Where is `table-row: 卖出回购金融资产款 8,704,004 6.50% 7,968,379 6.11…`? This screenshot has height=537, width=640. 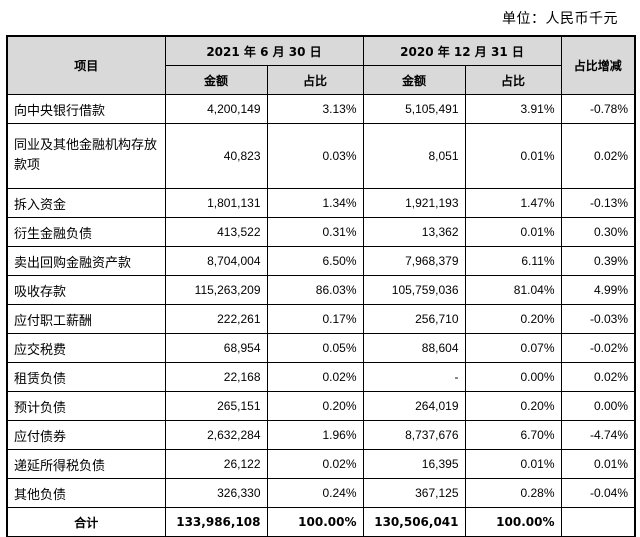 table-row: 卖出回购金融资产款 8,704,004 6.50% 7,968,379 6.11… is located at coordinates (321, 261).